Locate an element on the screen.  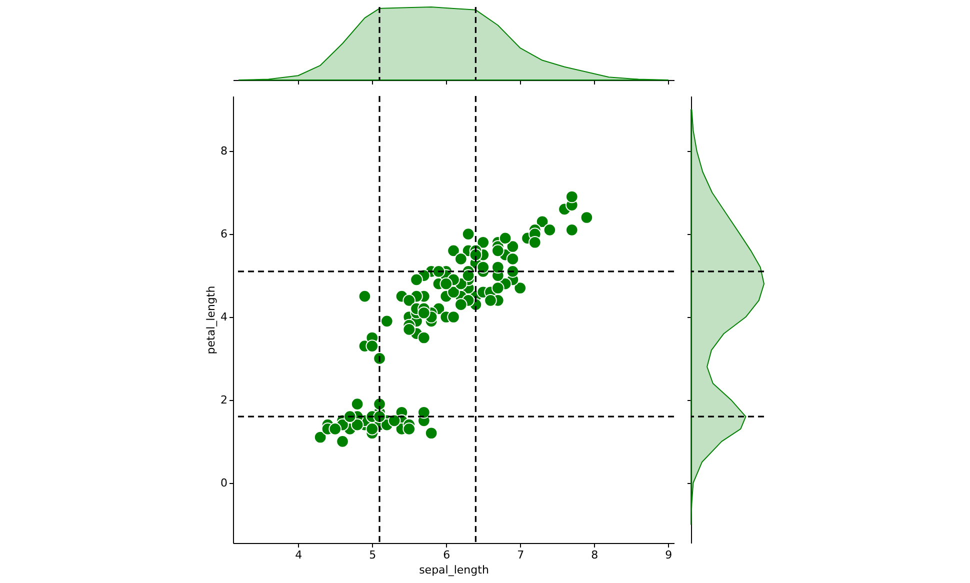
y-tick-label: 4 is located at coordinates (224, 317).